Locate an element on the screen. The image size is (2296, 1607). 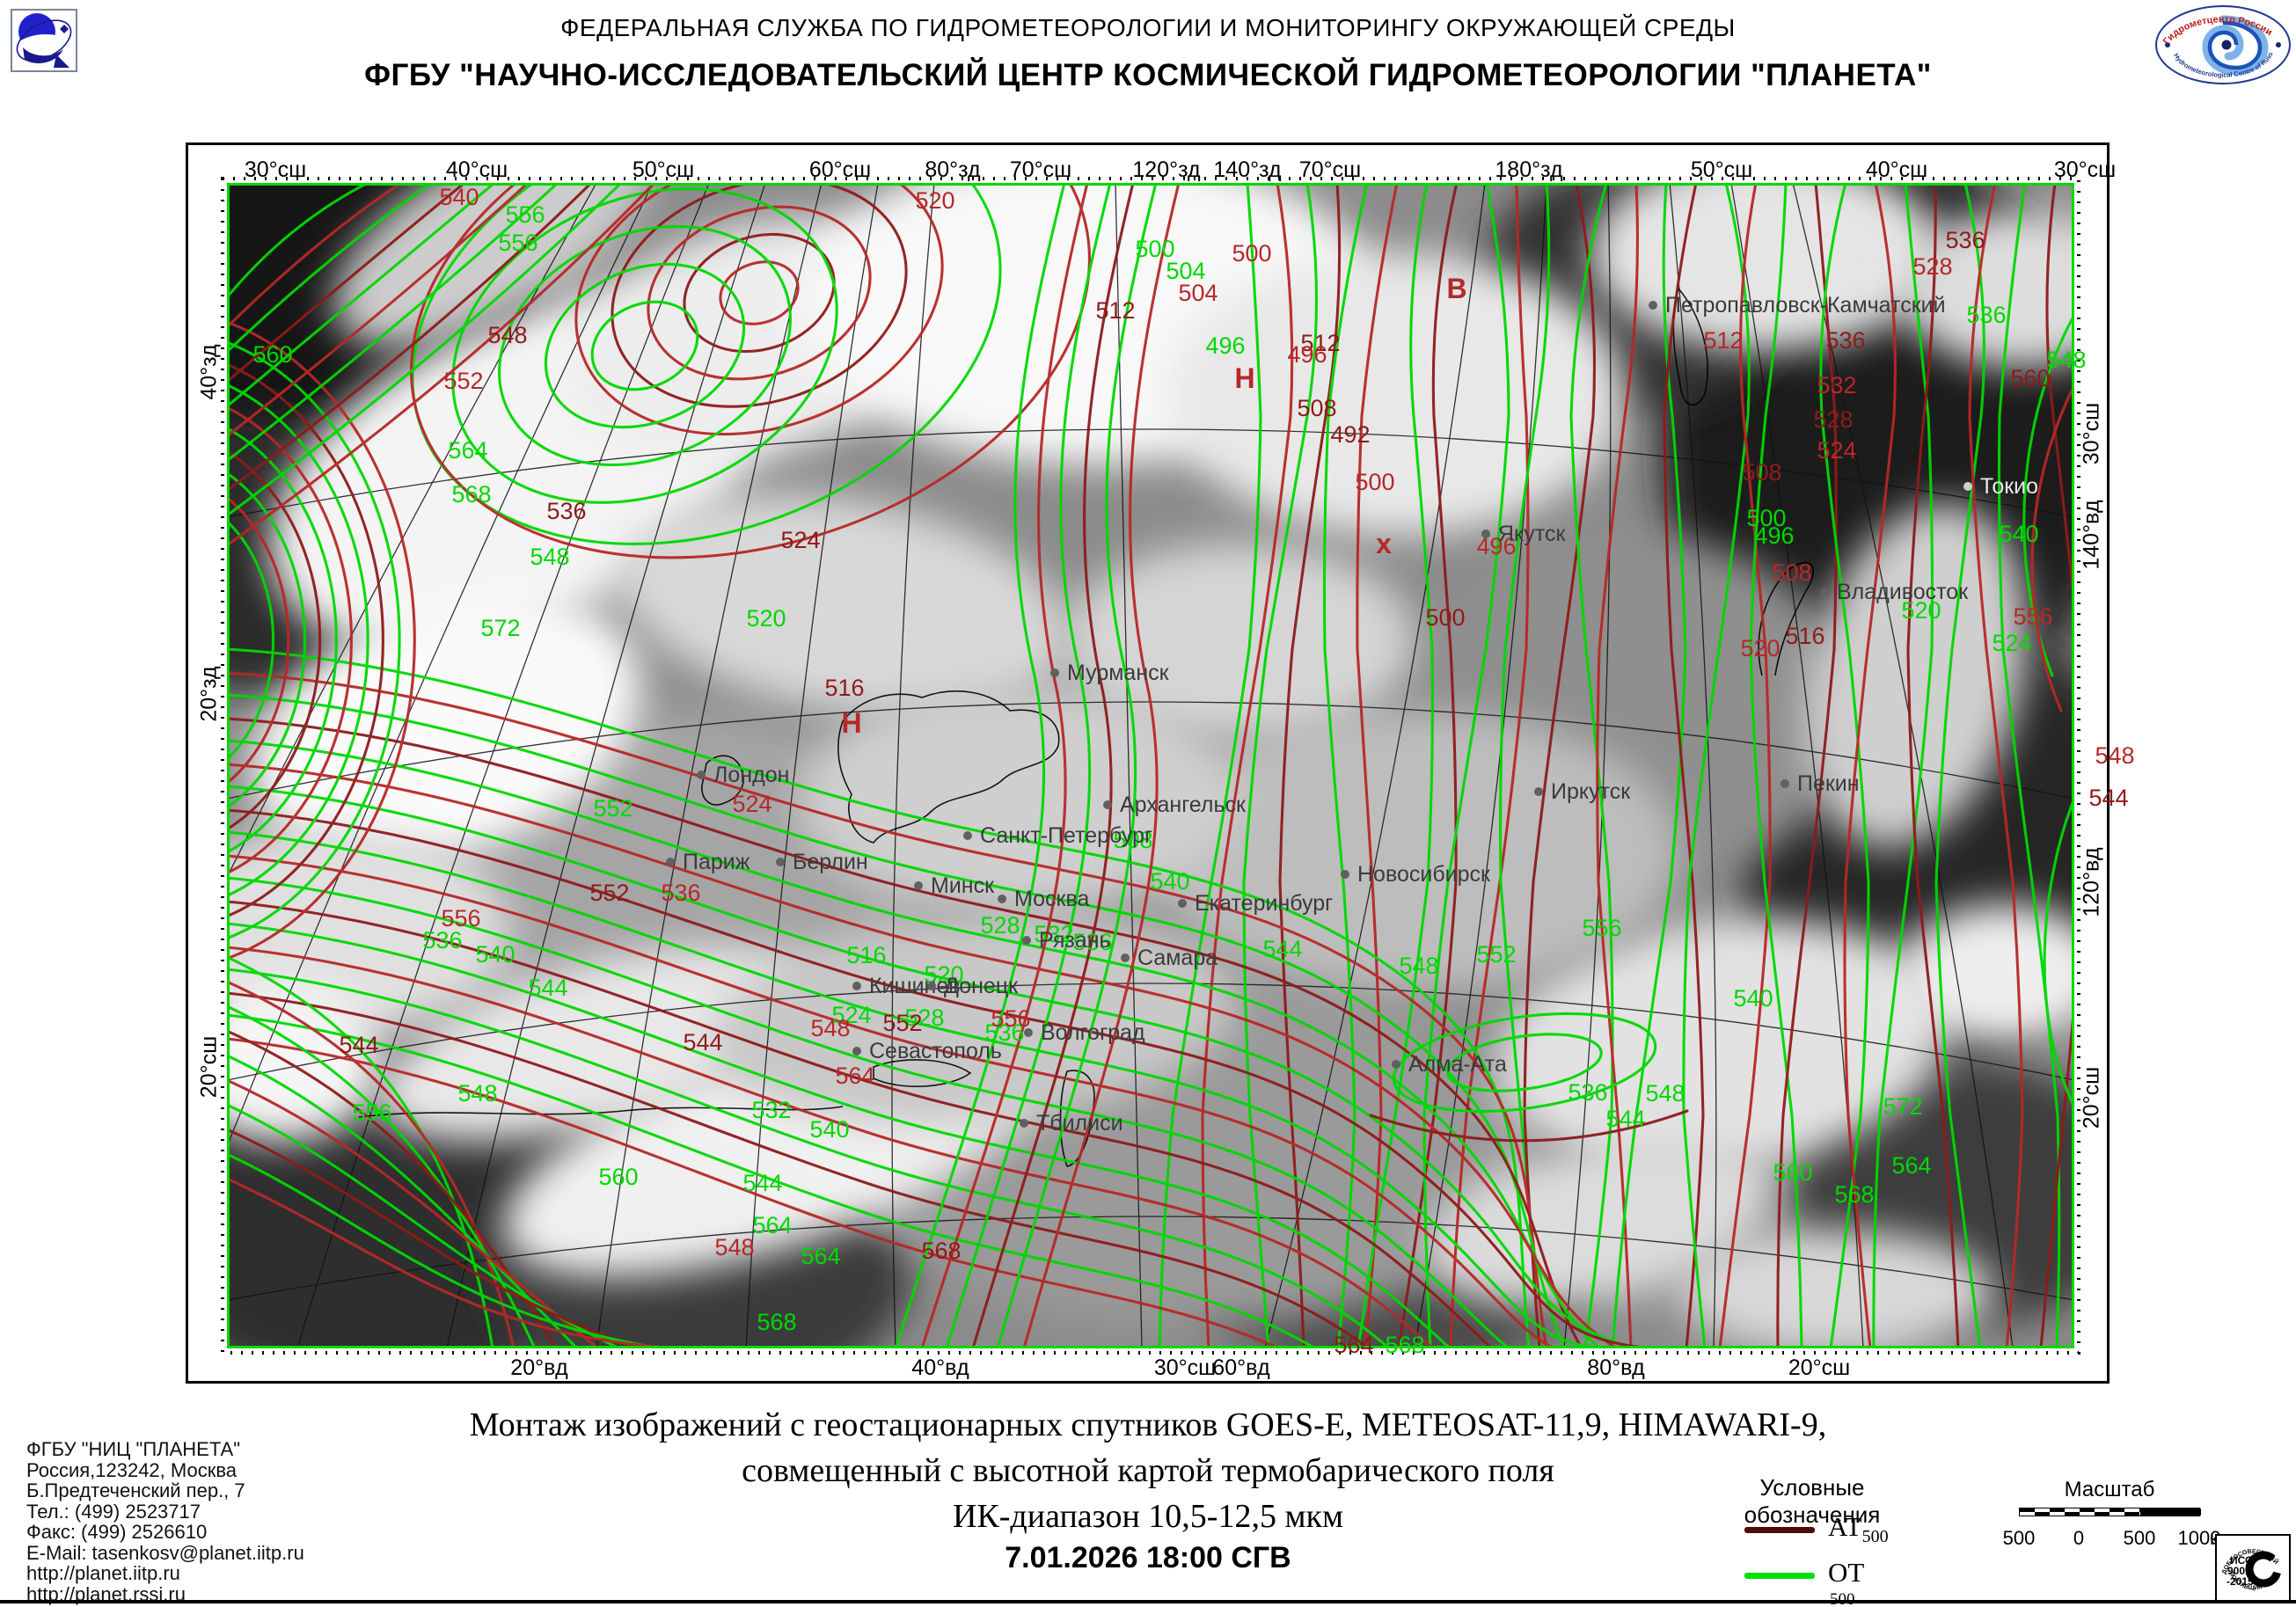
map-bottom-label: 40°вд is located at coordinates (940, 1367).